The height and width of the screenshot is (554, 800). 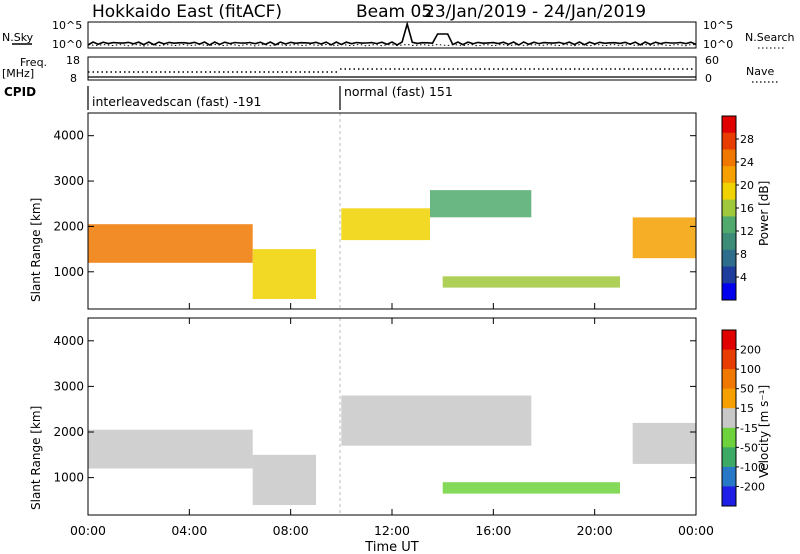 I want to click on beam-label: Beam 05, so click(x=394, y=12).